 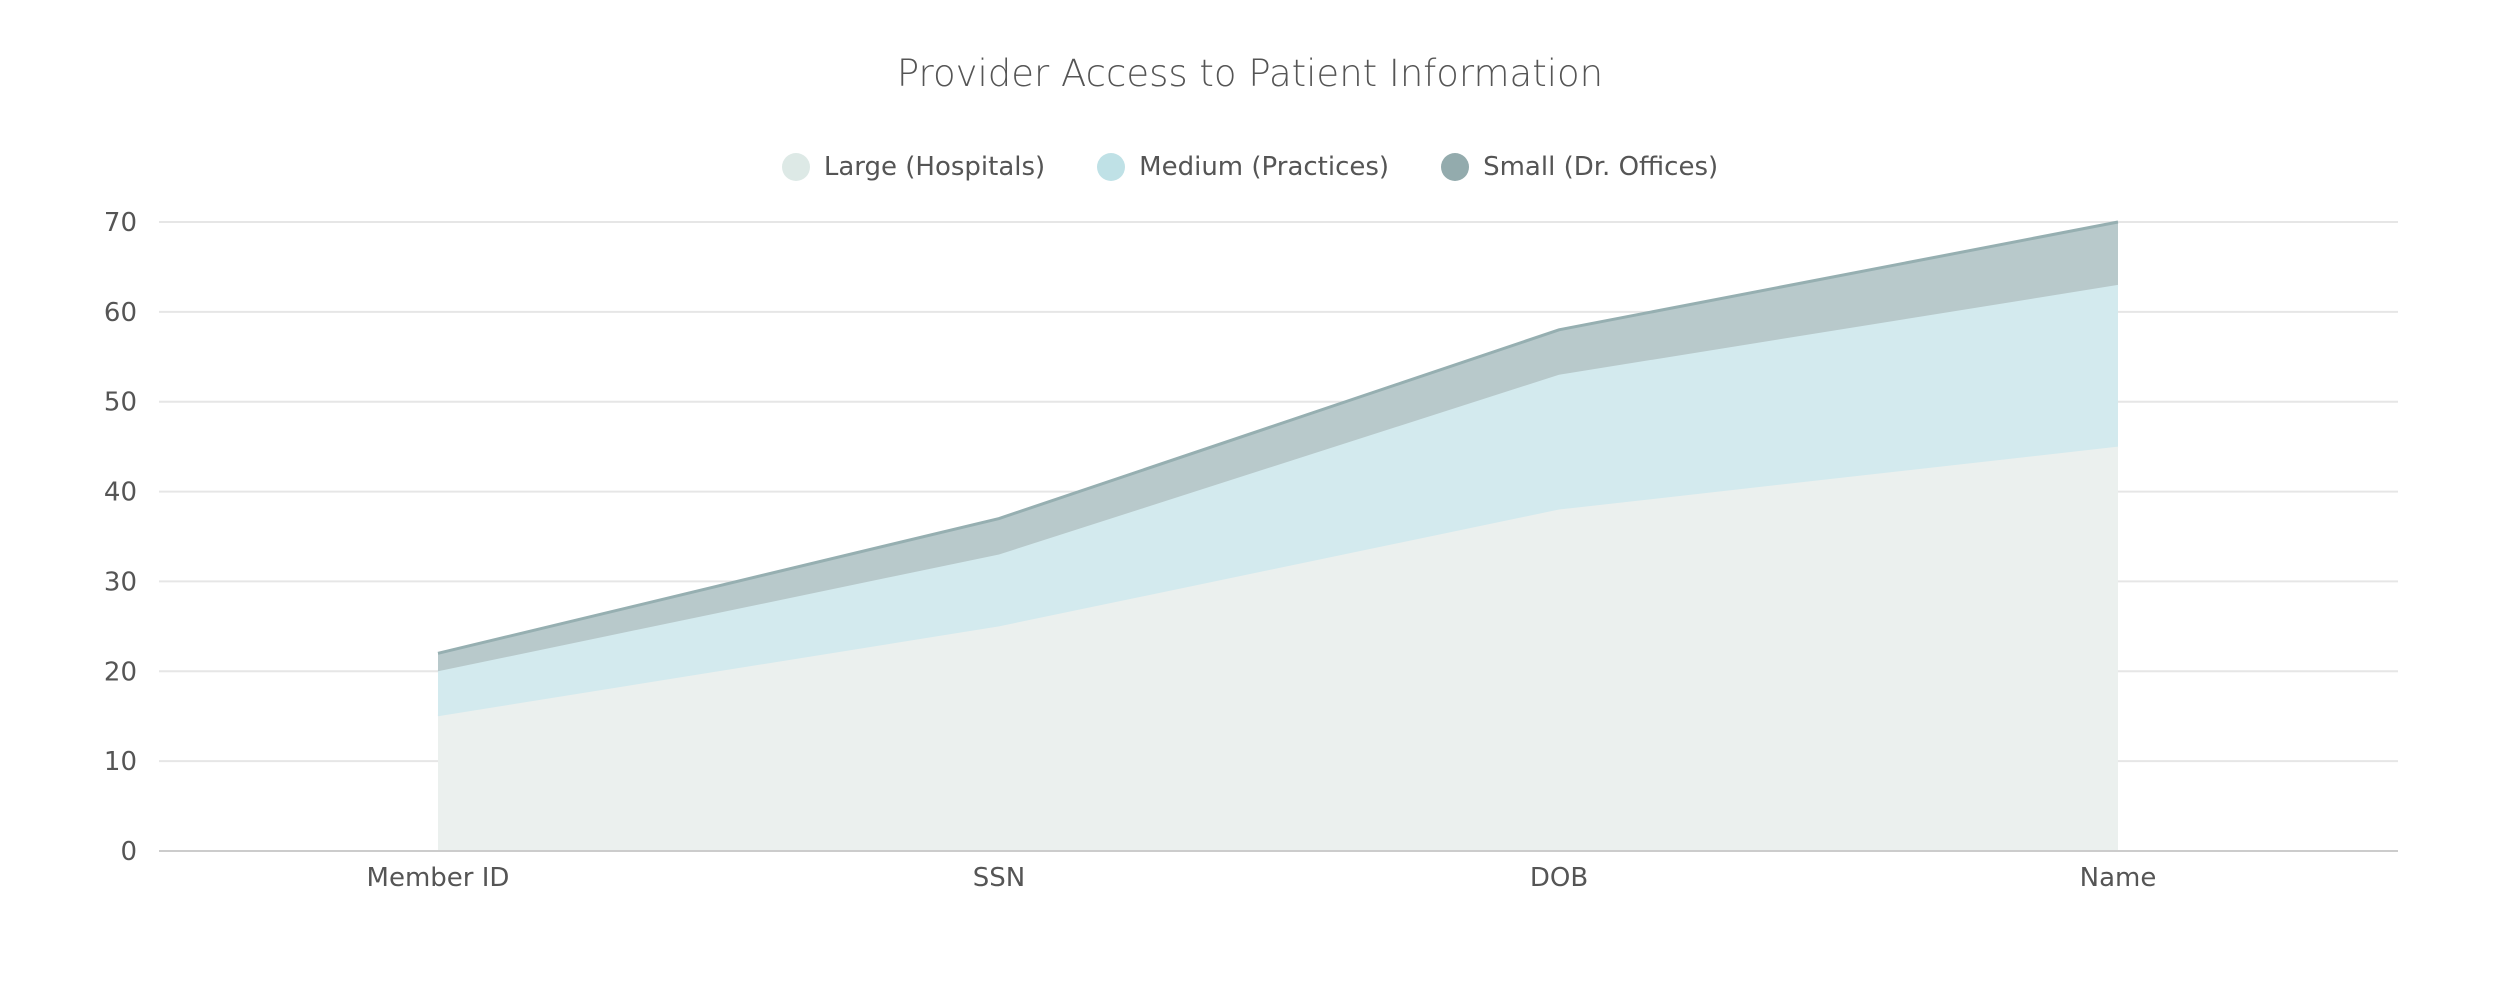 What do you see at coordinates (438, 878) in the screenshot?
I see `x-tick-label: Member ID` at bounding box center [438, 878].